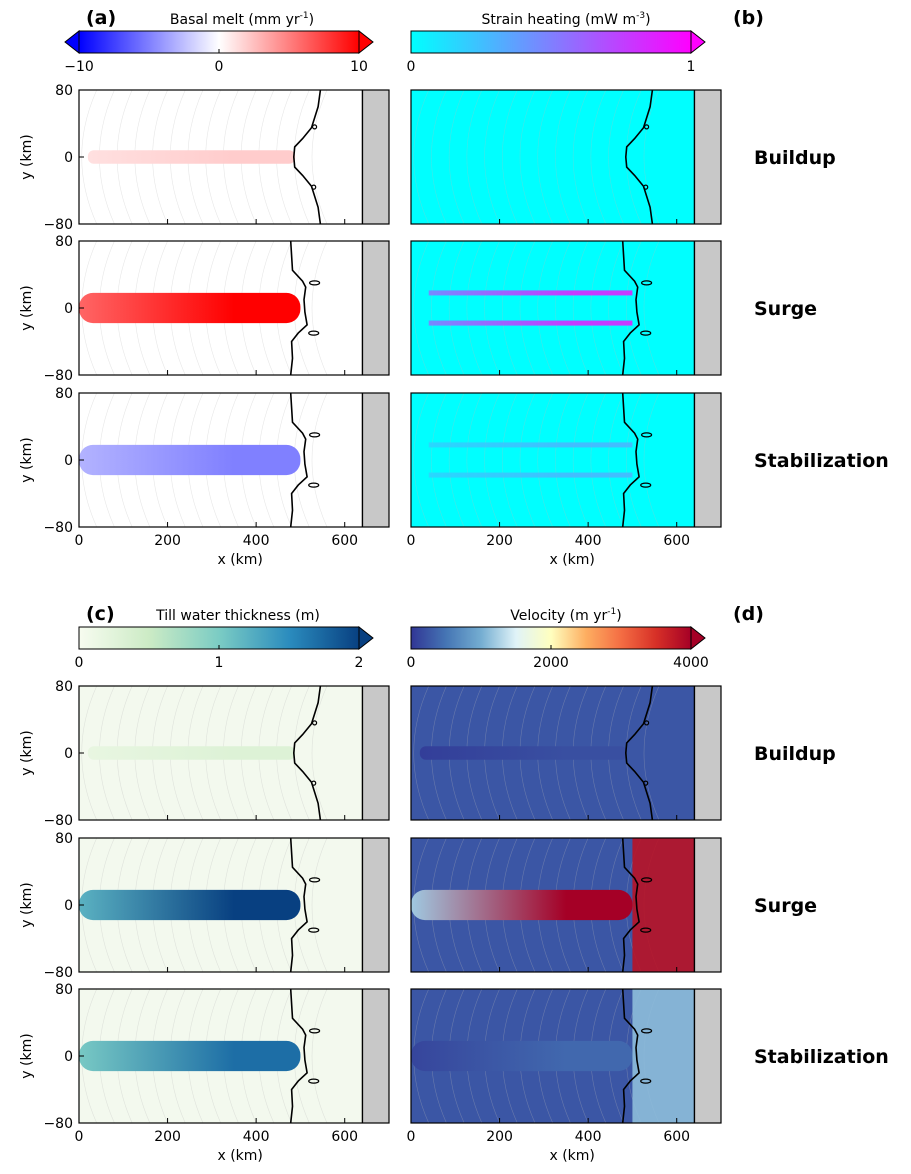 Image resolution: width=911 pixels, height=1174 pixels. I want to click on colorbar-c: 0 1 2, so click(224, 648).